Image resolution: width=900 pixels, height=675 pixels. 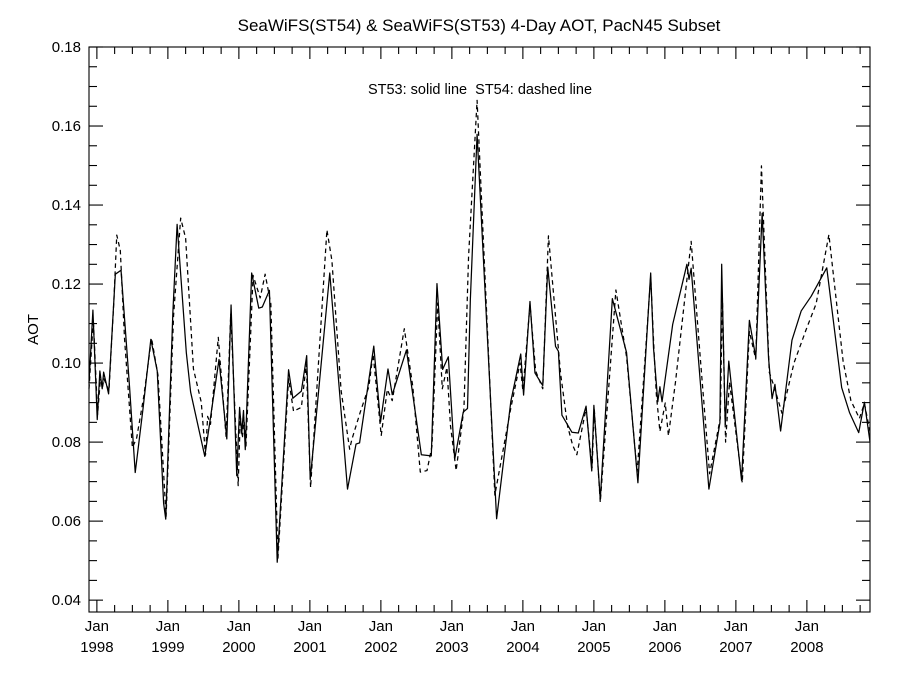 I want to click on y-tick-labels: 0.04 0.06 0.08 0.10 0.12 0.14 0.16 0.18, so click(x=66, y=324).